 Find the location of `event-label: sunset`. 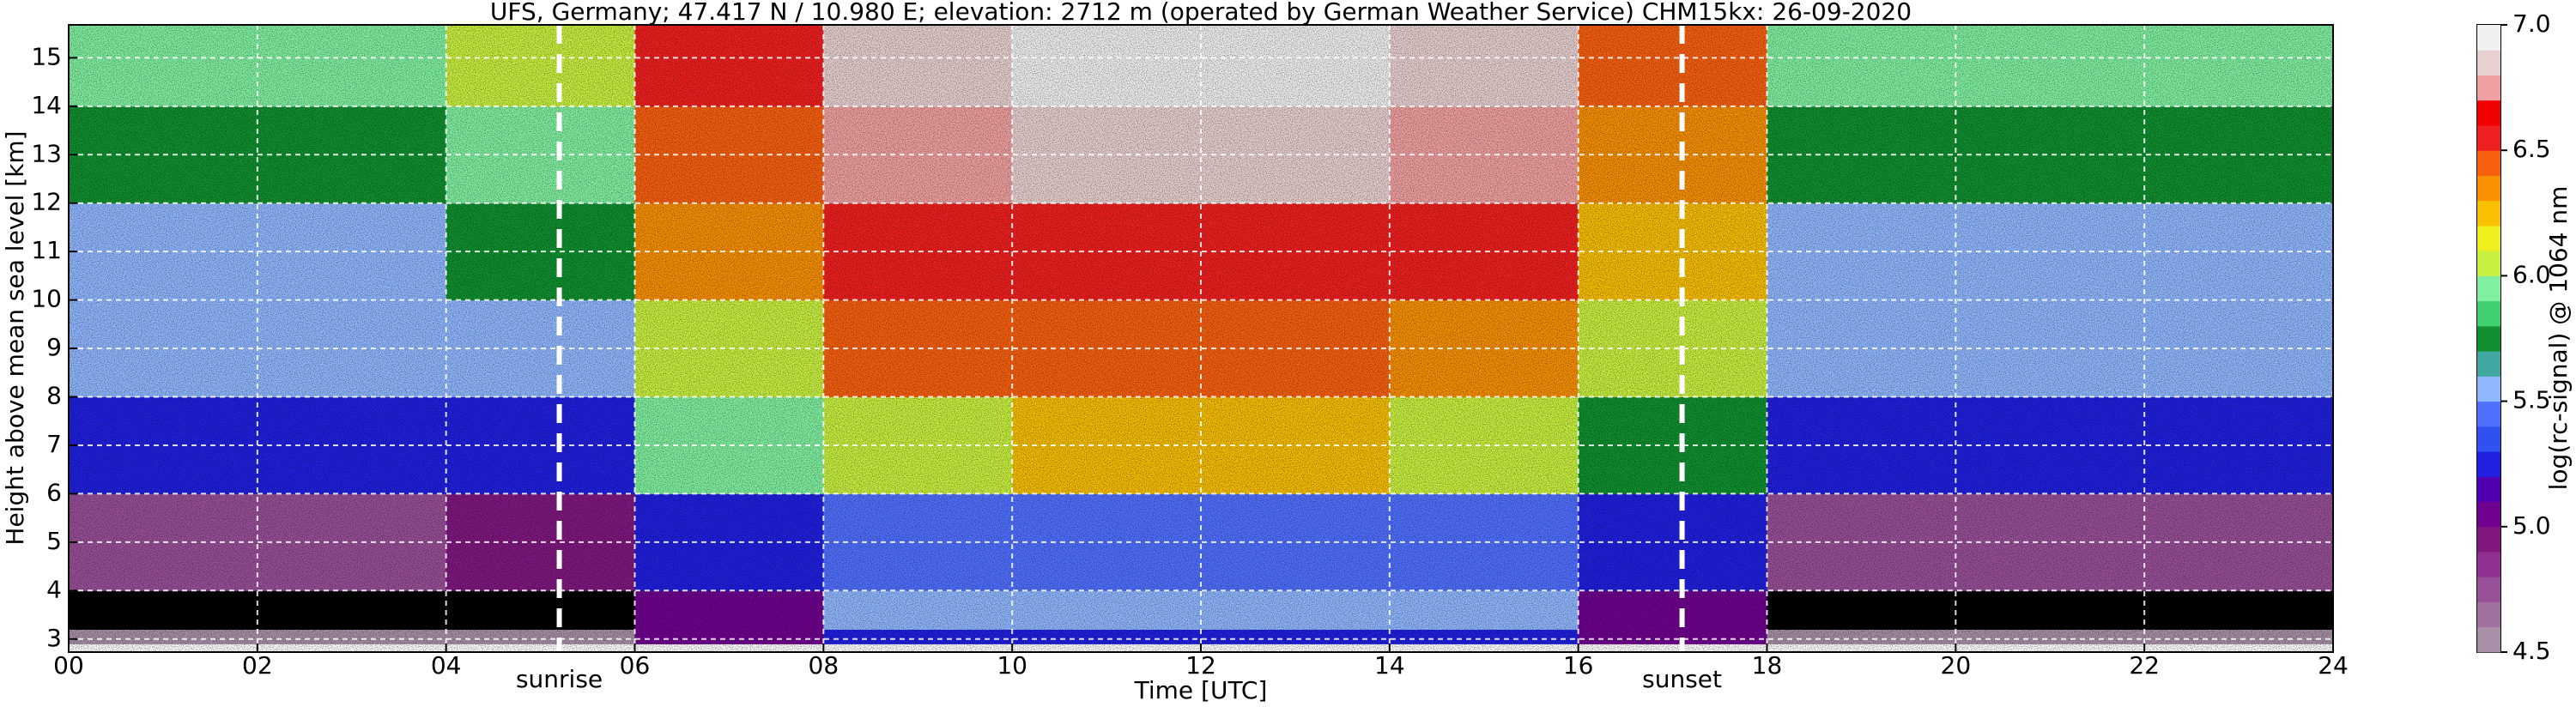

event-label: sunset is located at coordinates (1682, 679).